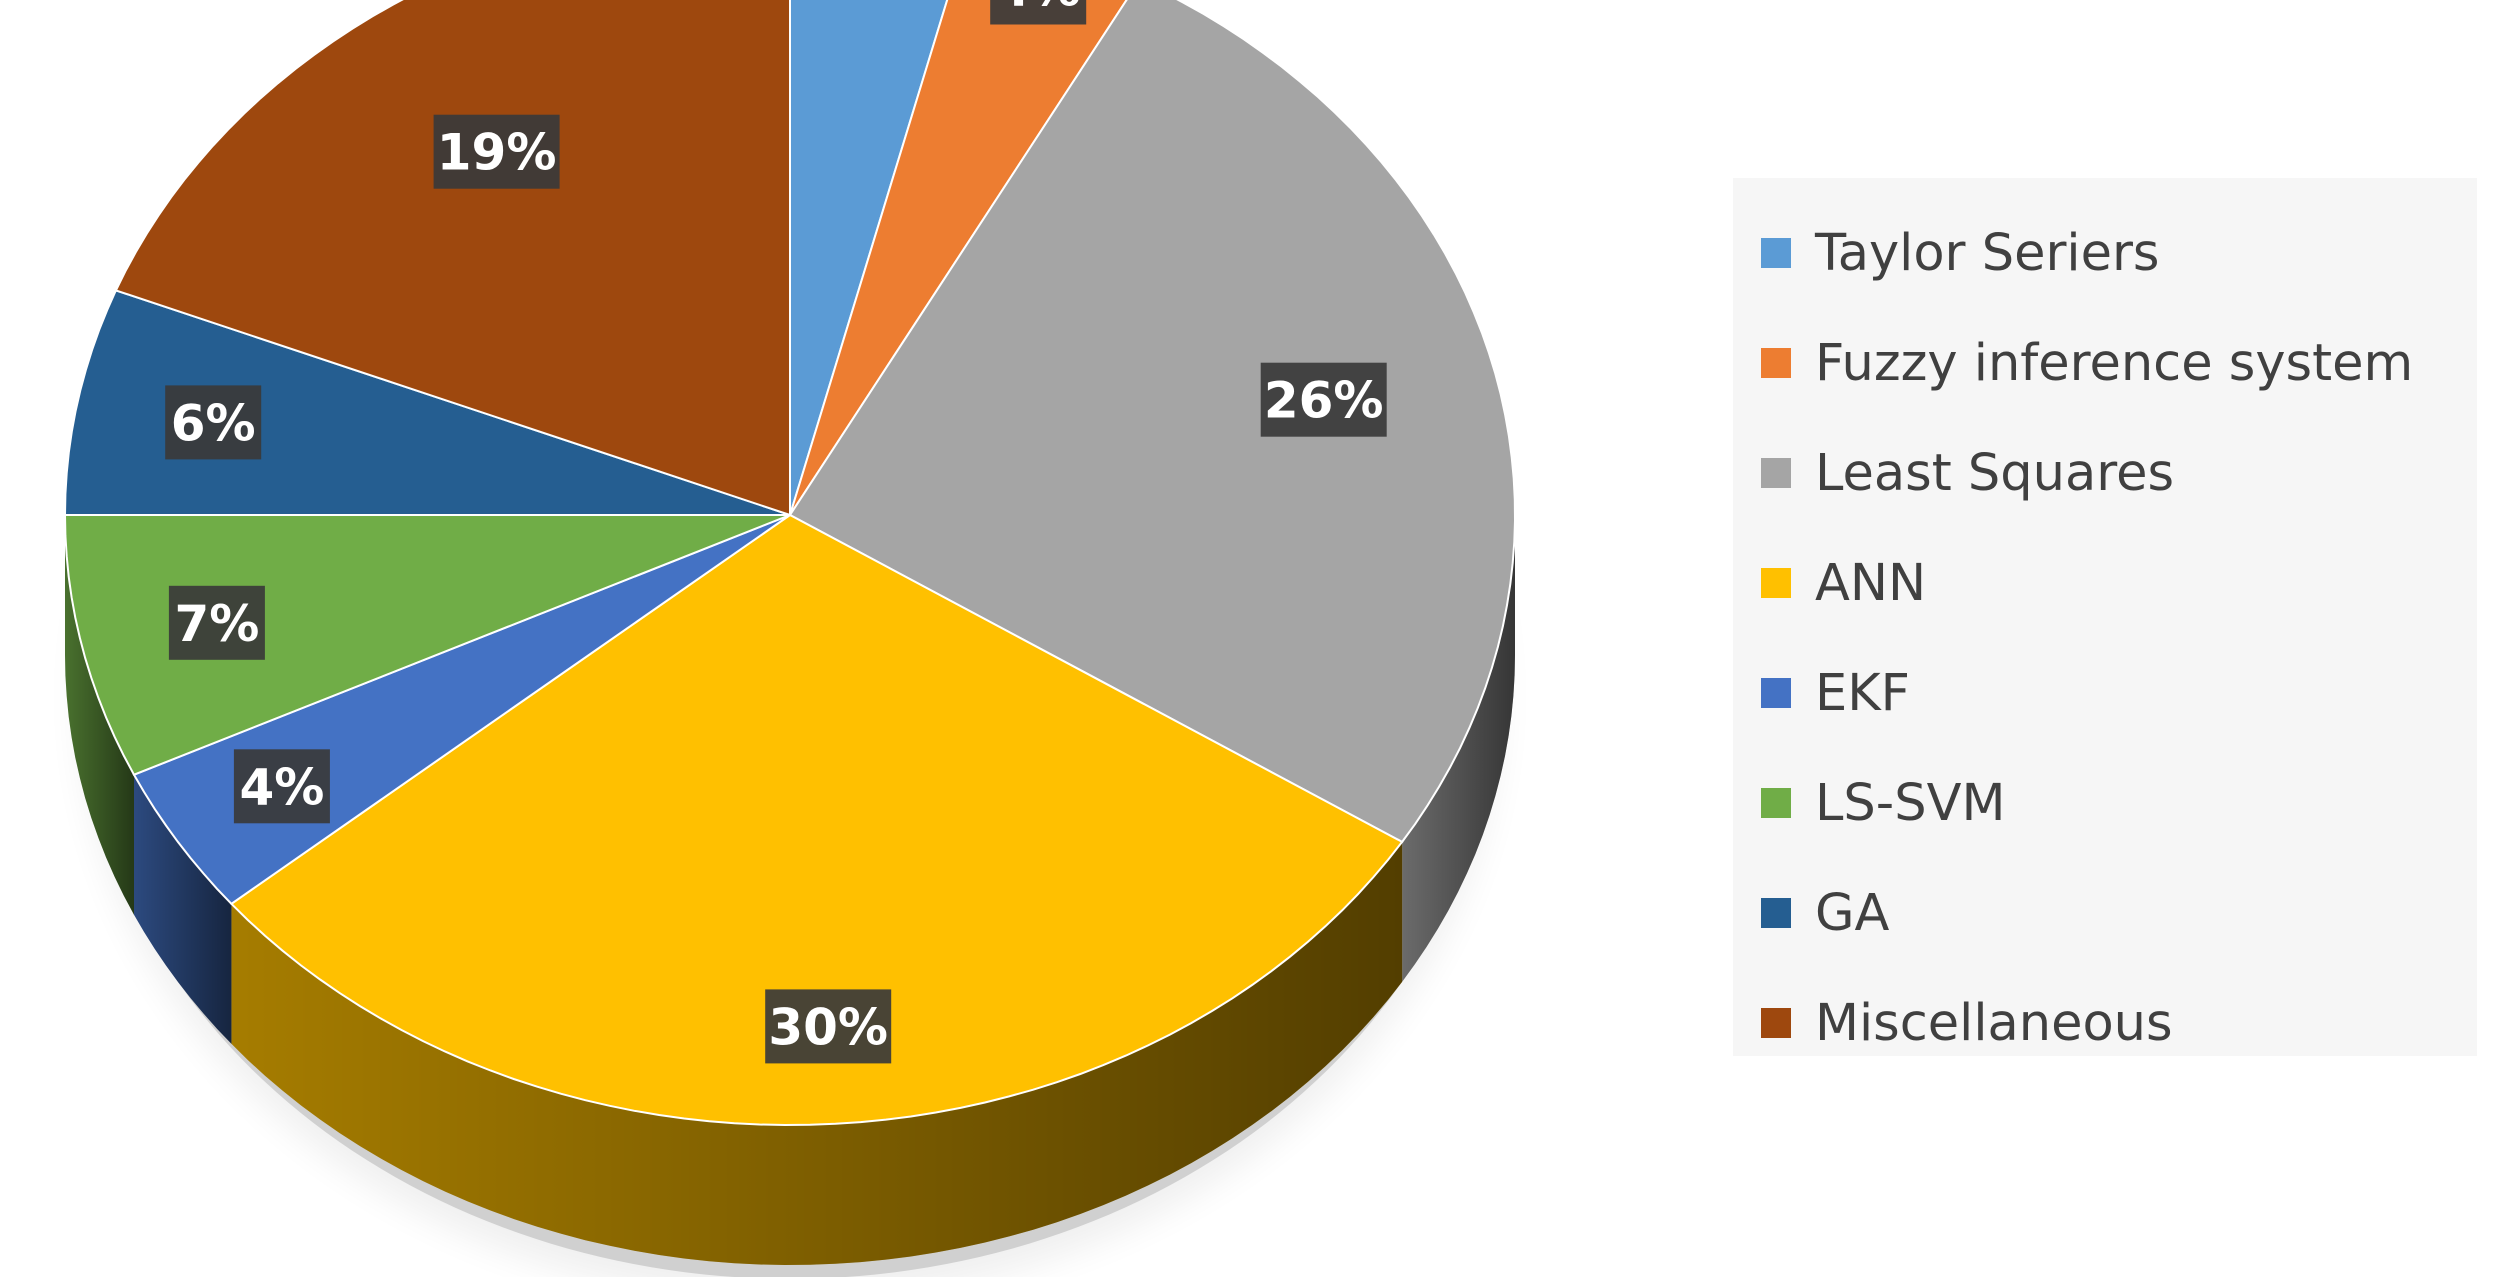 The height and width of the screenshot is (1277, 2501). I want to click on legend-label: Taylor Seriers, so click(1987, 253).